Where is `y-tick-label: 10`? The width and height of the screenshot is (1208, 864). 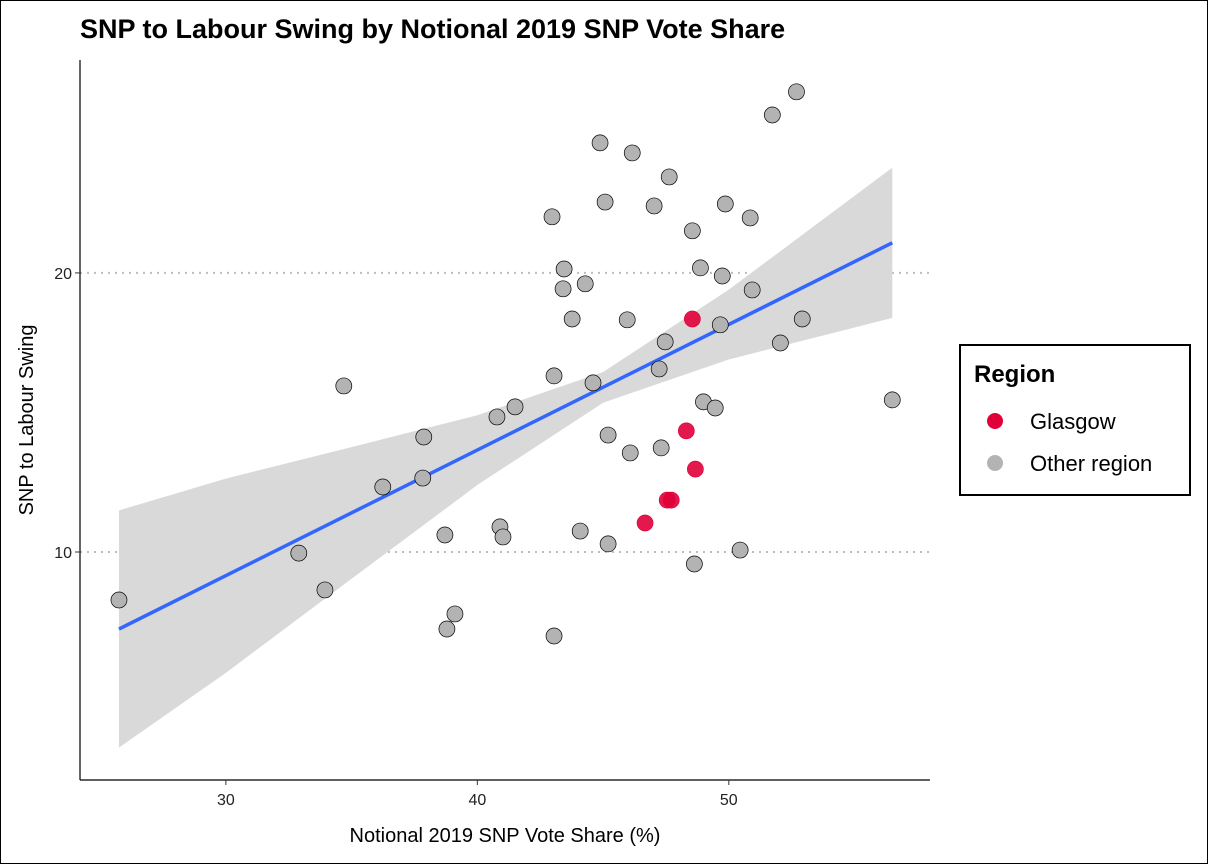
y-tick-label: 10 is located at coordinates (63, 553).